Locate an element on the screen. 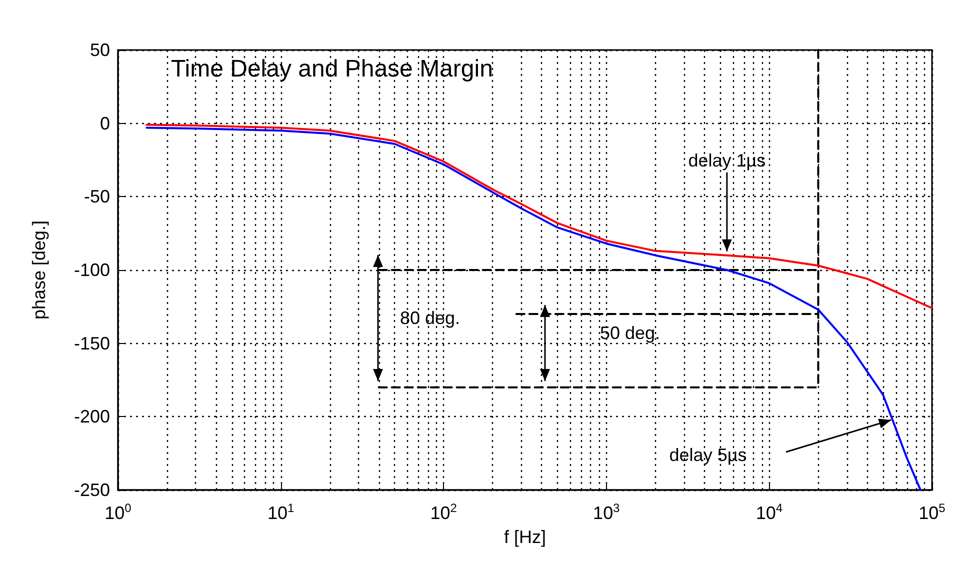  y-tick-label: -250 is located at coordinates (92, 490).